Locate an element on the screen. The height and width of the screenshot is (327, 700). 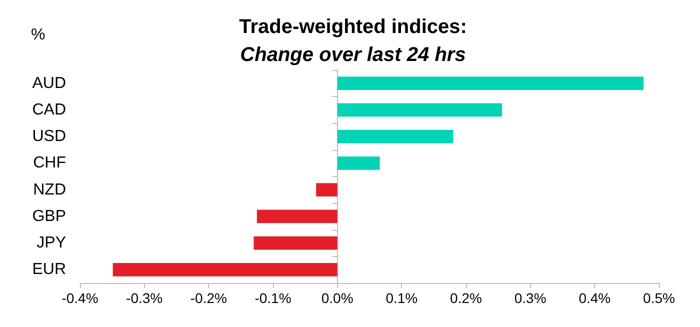
y-tick-label: CAD is located at coordinates (49, 109).